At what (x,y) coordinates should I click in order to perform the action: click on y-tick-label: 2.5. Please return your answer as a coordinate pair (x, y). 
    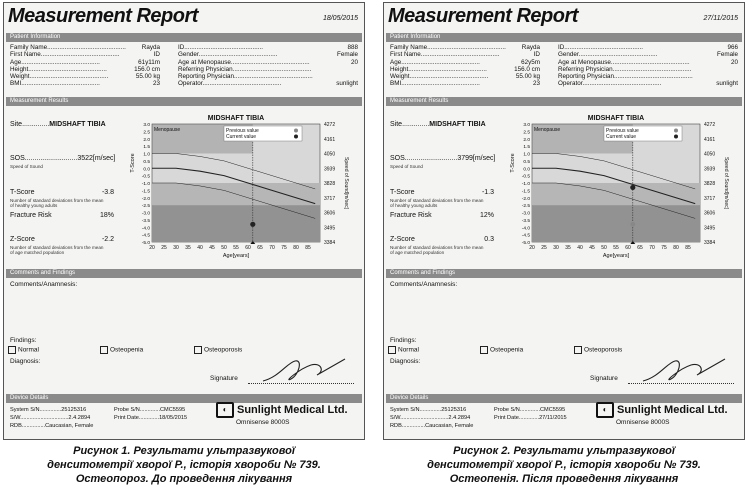
    Looking at the image, I should click on (526, 132).